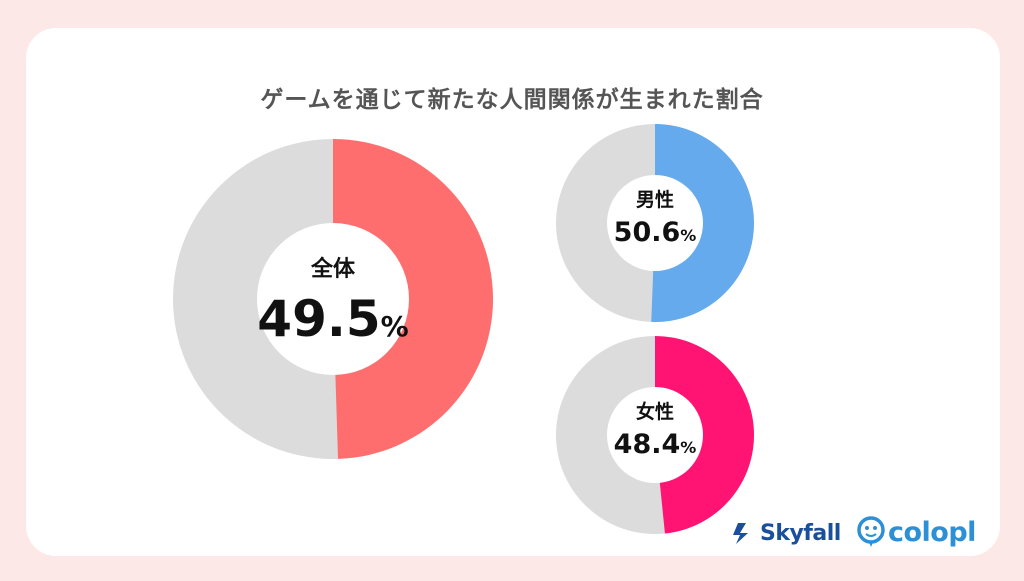 The height and width of the screenshot is (581, 1024). I want to click on donut-male-label: 男性, so click(655, 199).